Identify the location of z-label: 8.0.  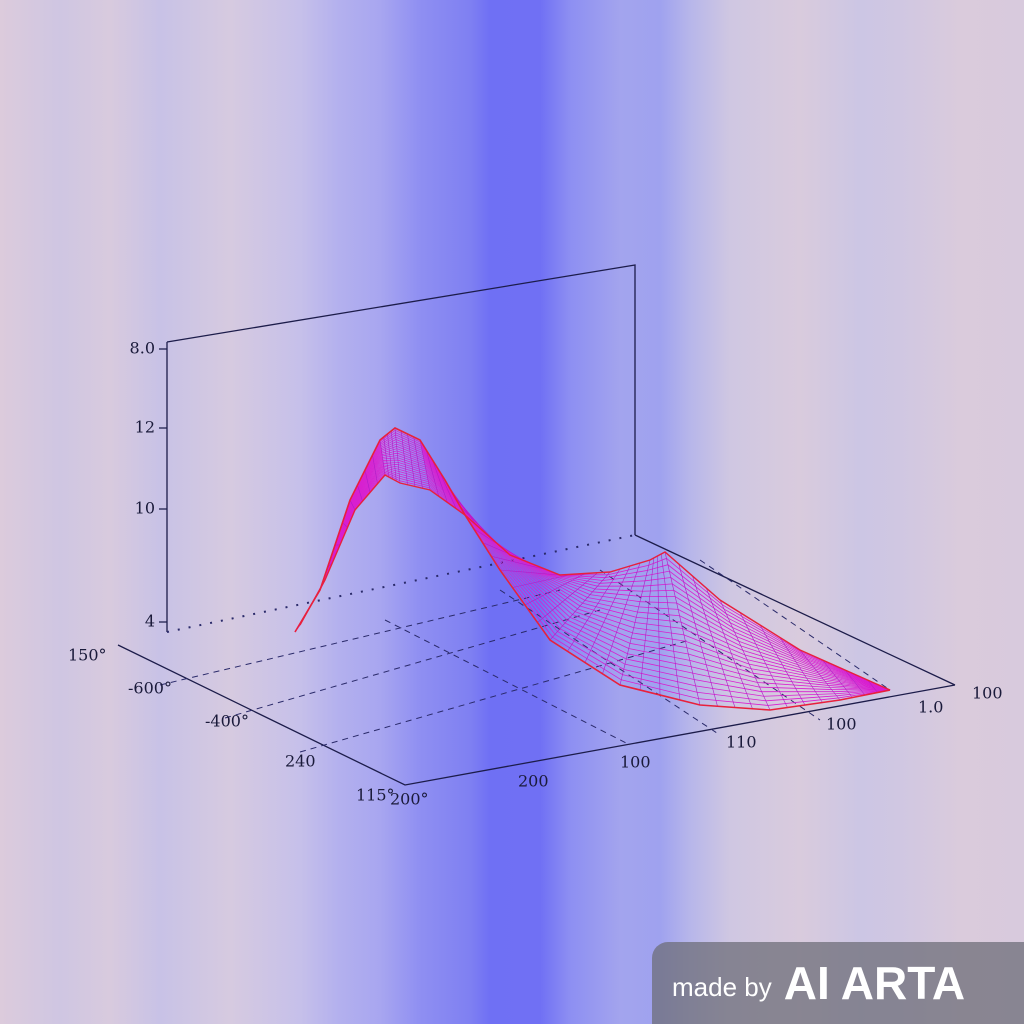
(142, 348).